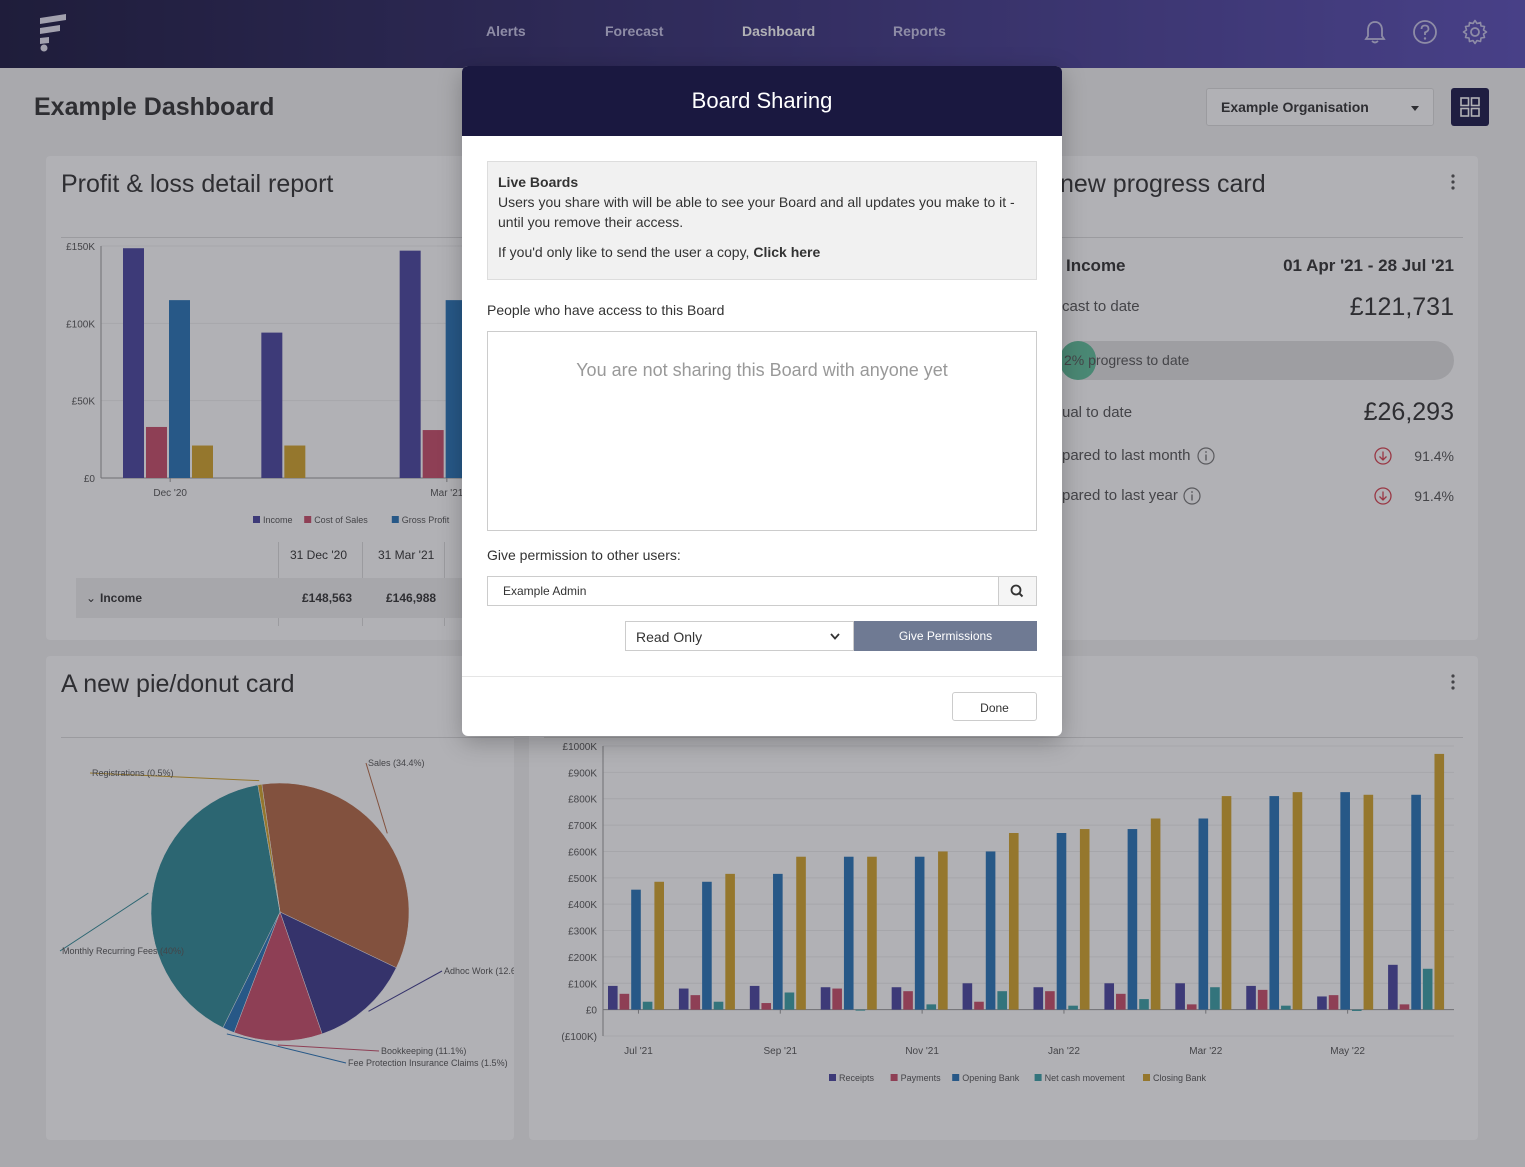 The height and width of the screenshot is (1167, 1525). I want to click on legend-item: Opening Bank, so click(991, 1078).